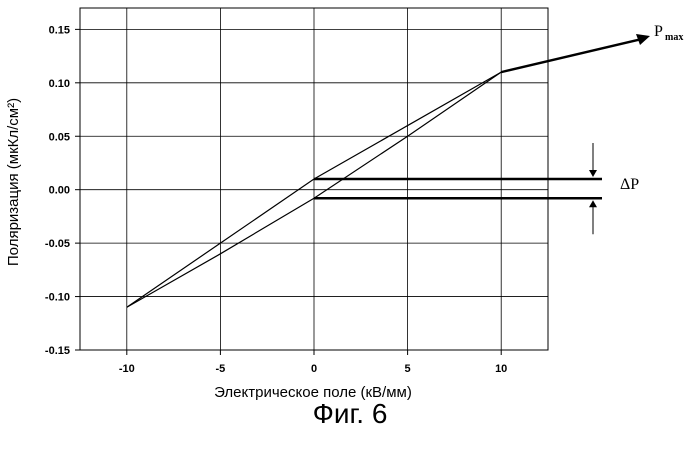 This screenshot has width=700, height=451. What do you see at coordinates (221, 369) in the screenshot?
I see `x-tick-label: -5` at bounding box center [221, 369].